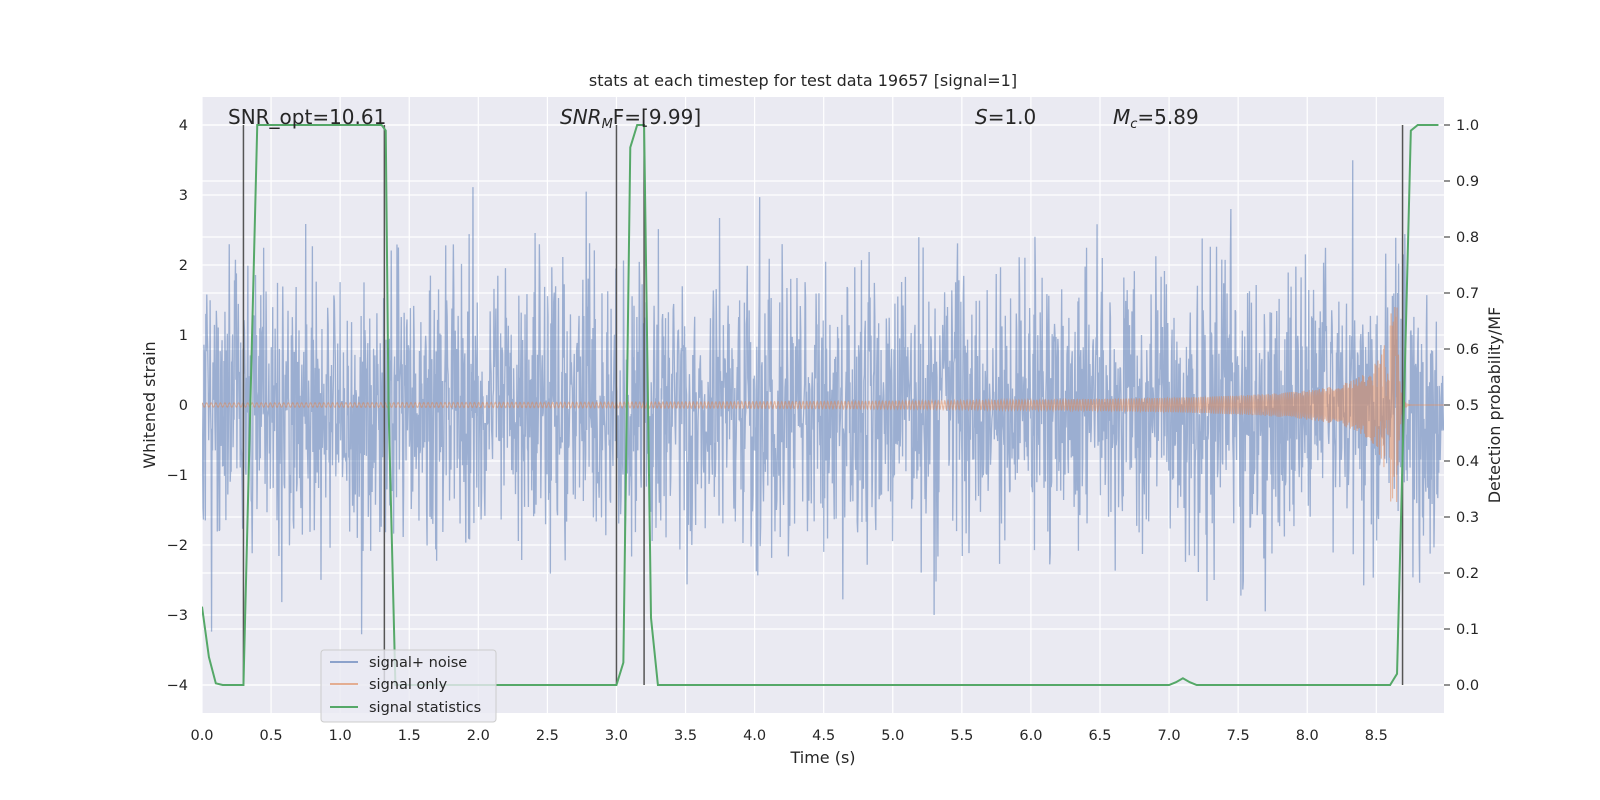 The width and height of the screenshot is (1600, 800). What do you see at coordinates (547, 736) in the screenshot?
I see `x-tick-label: 2.5` at bounding box center [547, 736].